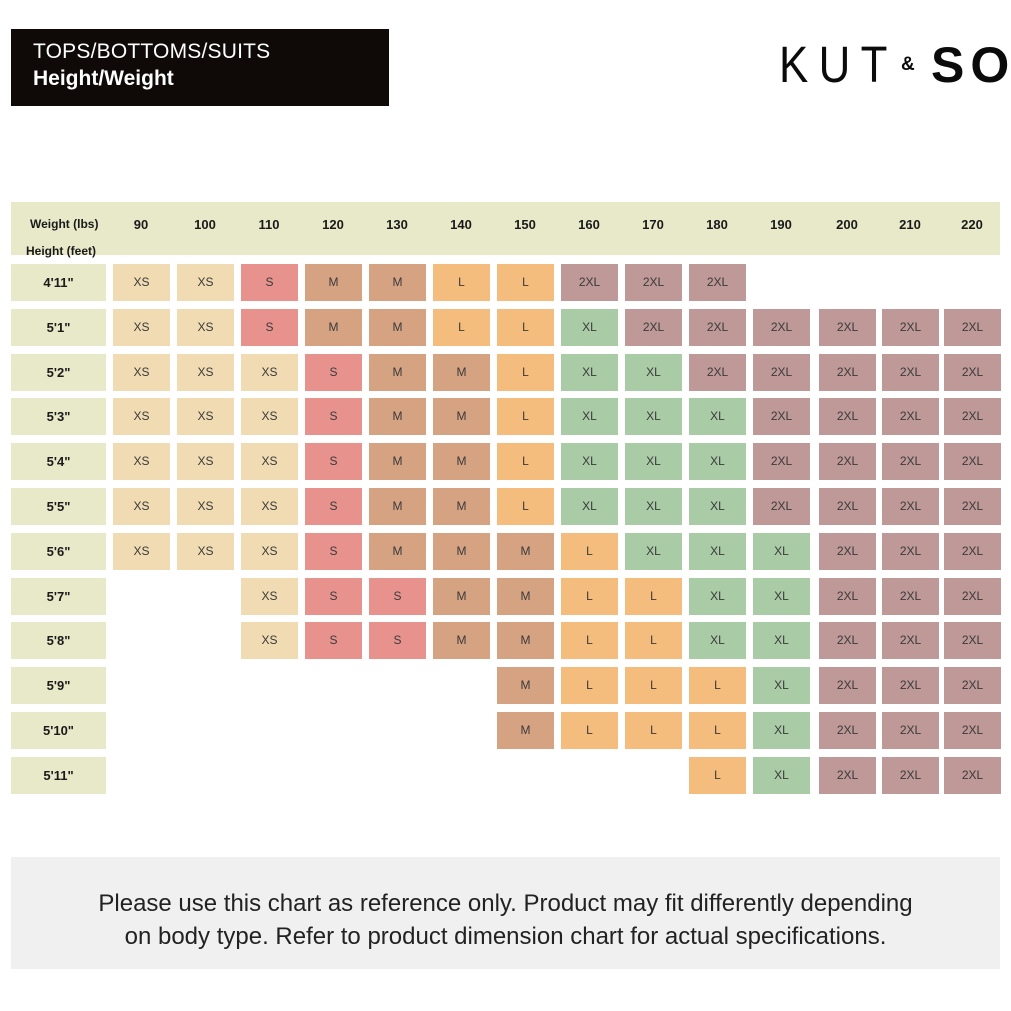 The image size is (1011, 1011). Describe the element at coordinates (58, 551) in the screenshot. I see `height-label: 5'6"` at that location.